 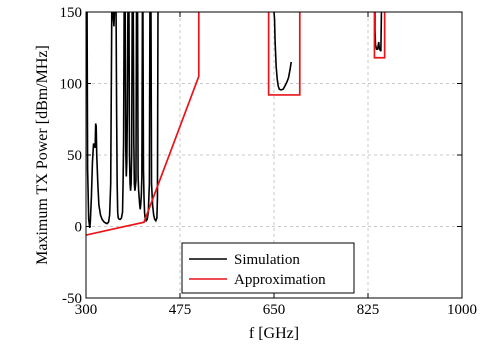 I want to click on y-tick-label: 100, so click(x=71, y=85).